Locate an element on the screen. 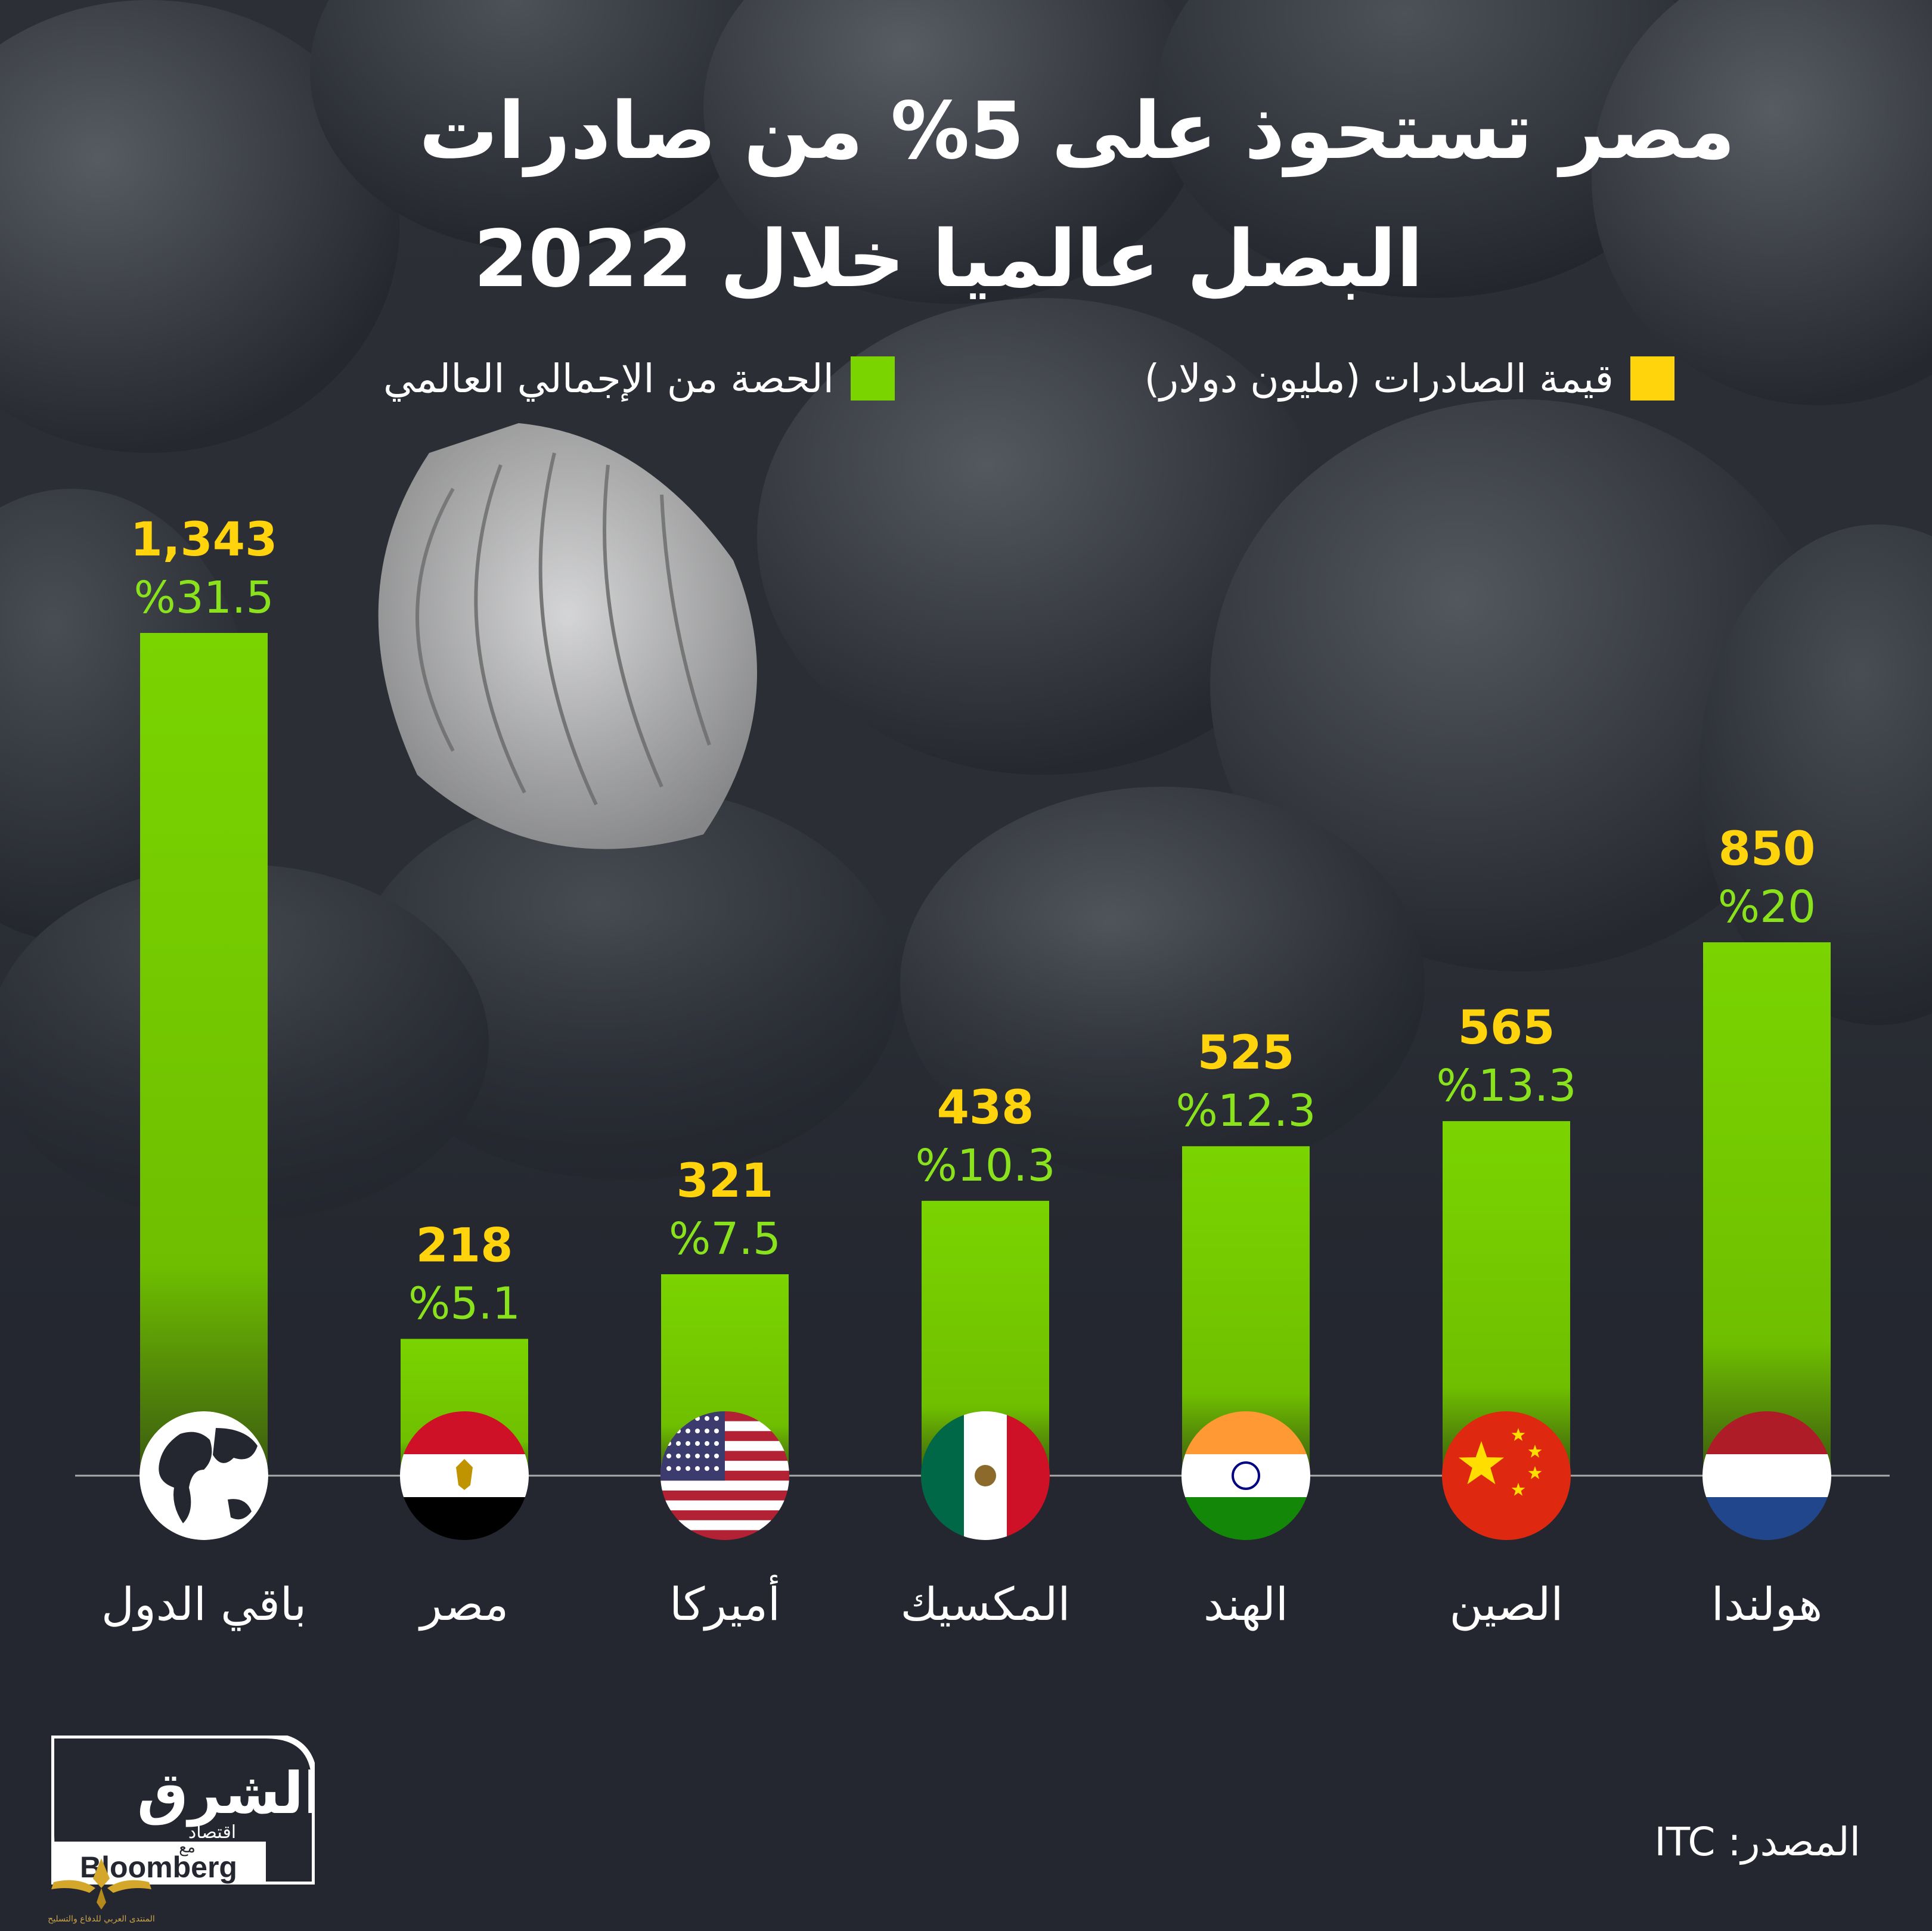 The image size is (1932, 1931). share-label-6: %20 is located at coordinates (1767, 907).